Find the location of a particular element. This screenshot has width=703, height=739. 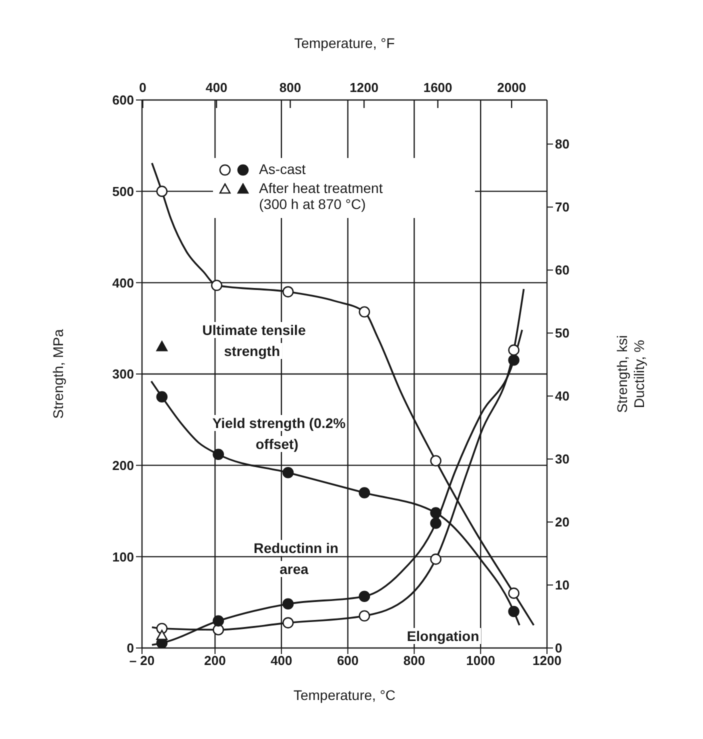

series-label: Reductinn in area is located at coordinates (295, 558).